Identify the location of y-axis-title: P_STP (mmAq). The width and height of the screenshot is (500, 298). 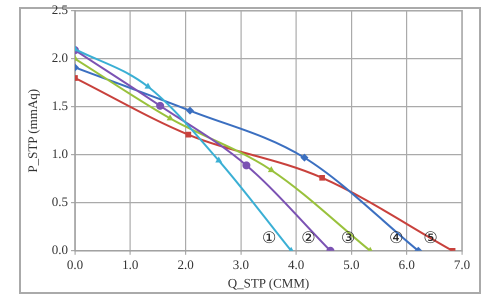
(32, 130).